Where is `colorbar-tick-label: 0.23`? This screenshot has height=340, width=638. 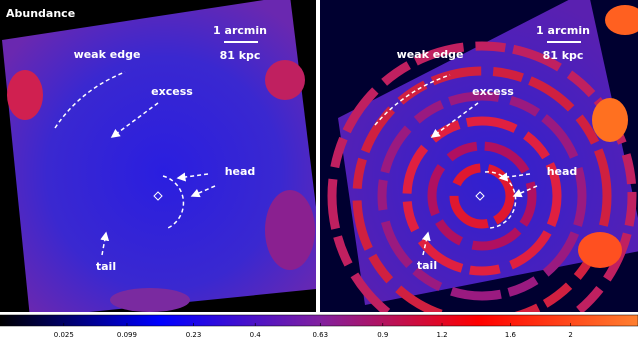 colorbar-tick-label: 0.23 is located at coordinates (194, 335).